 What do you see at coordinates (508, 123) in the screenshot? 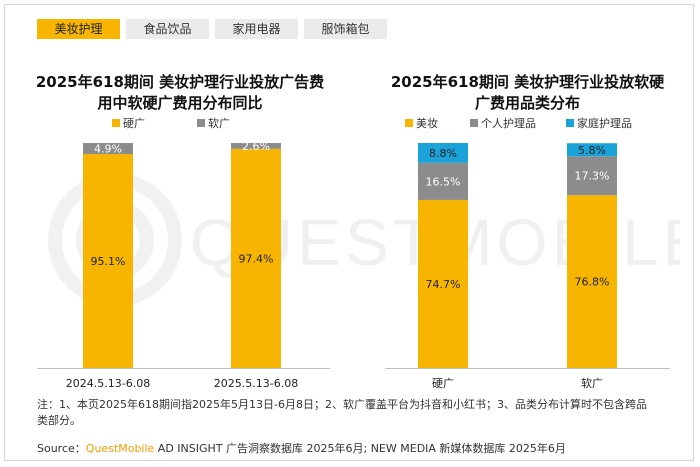
I see `legend-label-personal-care: 个人护理品` at bounding box center [508, 123].